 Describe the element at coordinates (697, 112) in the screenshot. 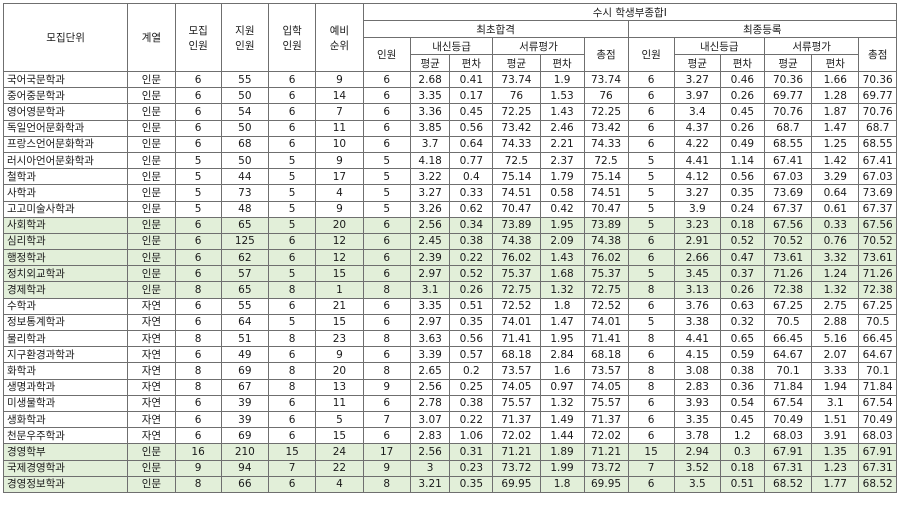

I see `cell-fr-na: 3.4` at that location.